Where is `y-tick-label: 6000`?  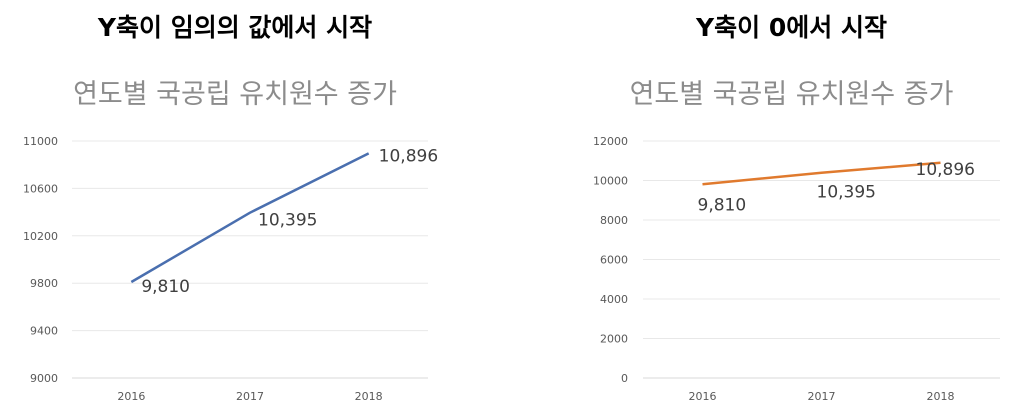
y-tick-label: 6000 is located at coordinates (614, 260).